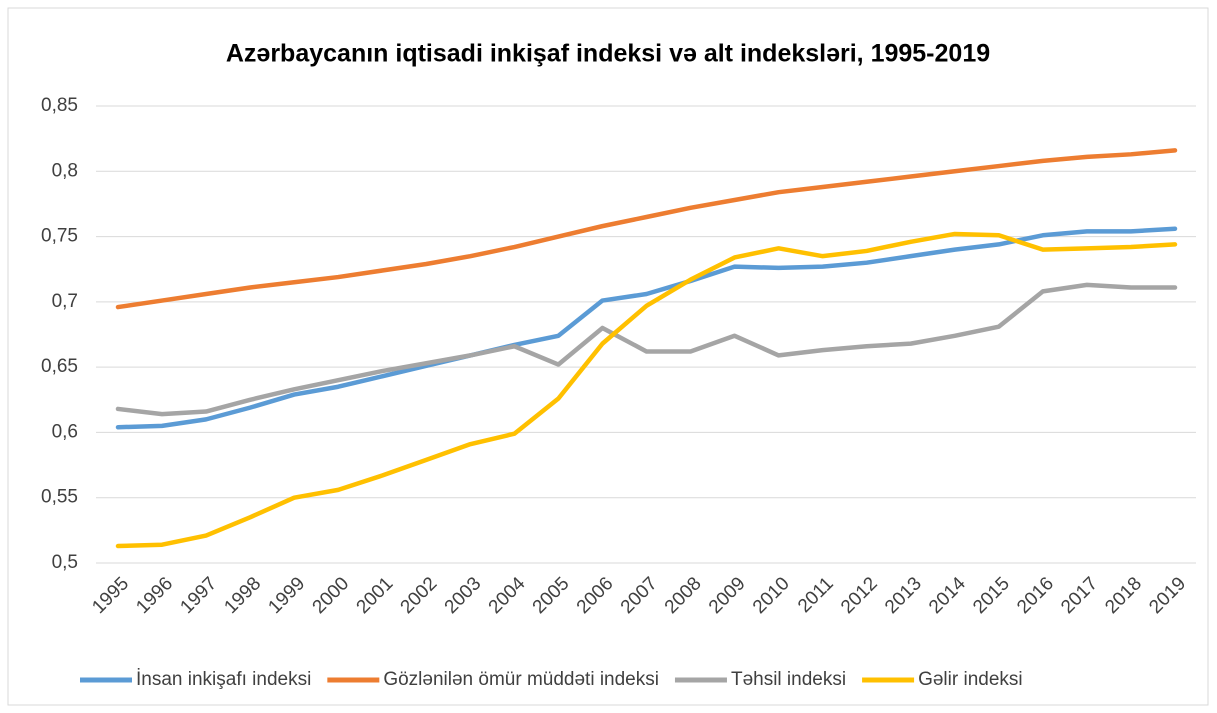 This screenshot has height=713, width=1217. What do you see at coordinates (65, 562) in the screenshot?
I see `y-tick-label: 0,5` at bounding box center [65, 562].